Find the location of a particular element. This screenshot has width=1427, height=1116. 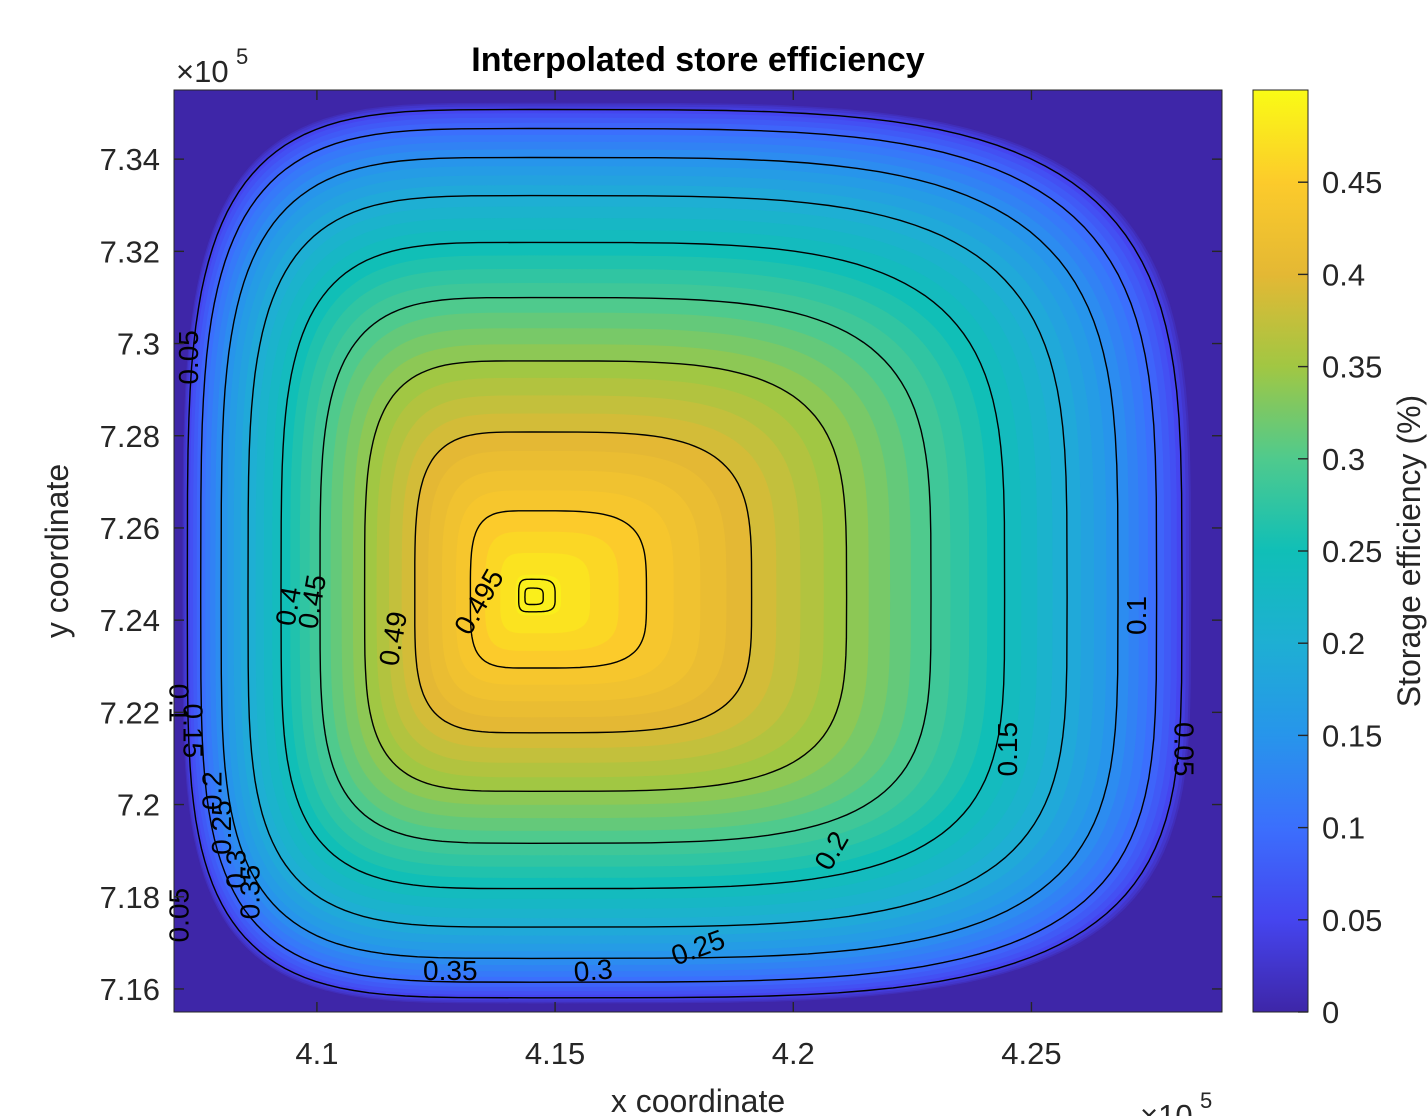

contour-label: 0.25 is located at coordinates (221, 827).